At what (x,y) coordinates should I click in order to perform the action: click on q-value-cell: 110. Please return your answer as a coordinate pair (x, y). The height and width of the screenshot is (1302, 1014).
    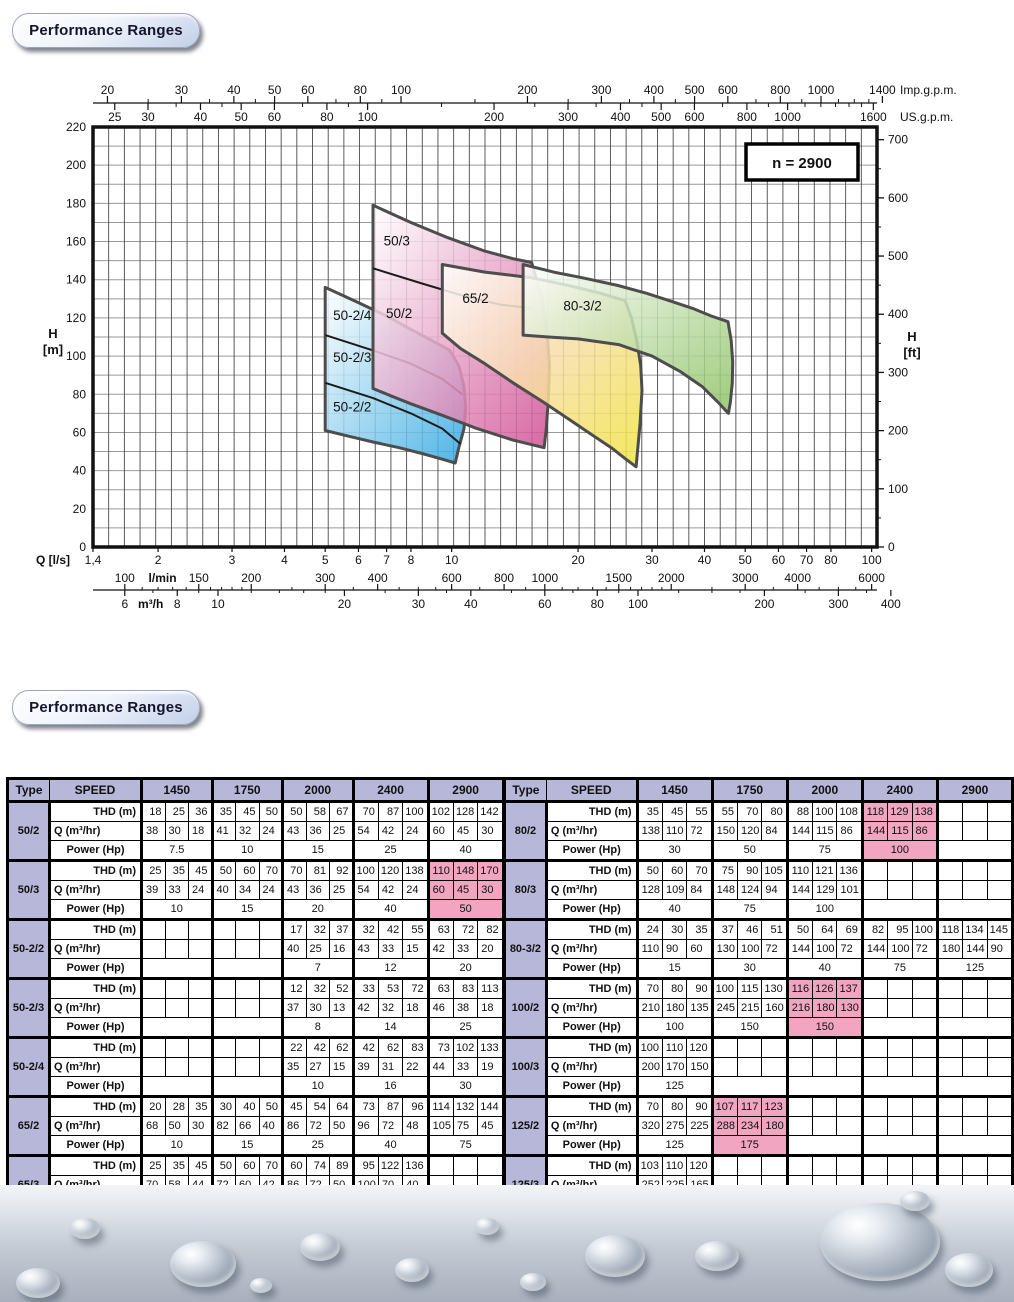
    Looking at the image, I should click on (649, 949).